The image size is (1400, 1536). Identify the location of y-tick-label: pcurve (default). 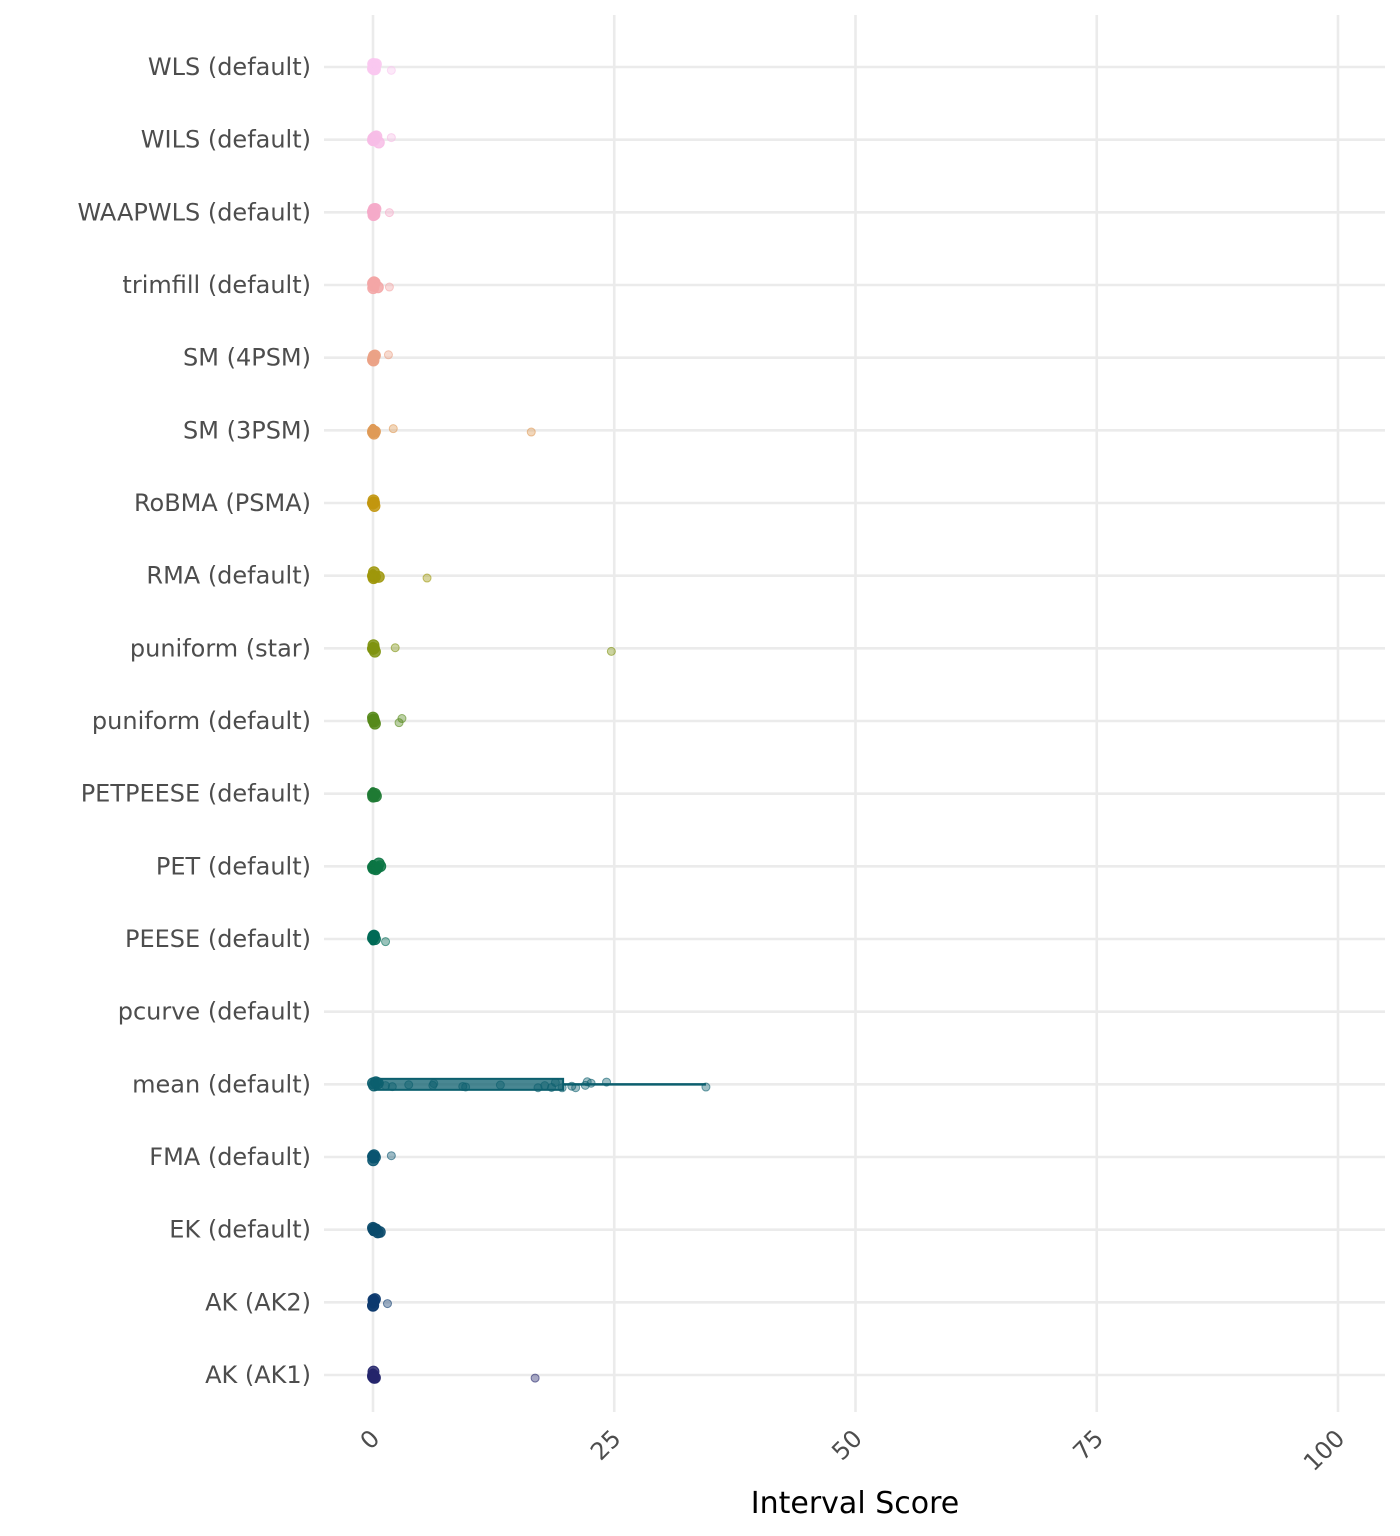
(214, 1012).